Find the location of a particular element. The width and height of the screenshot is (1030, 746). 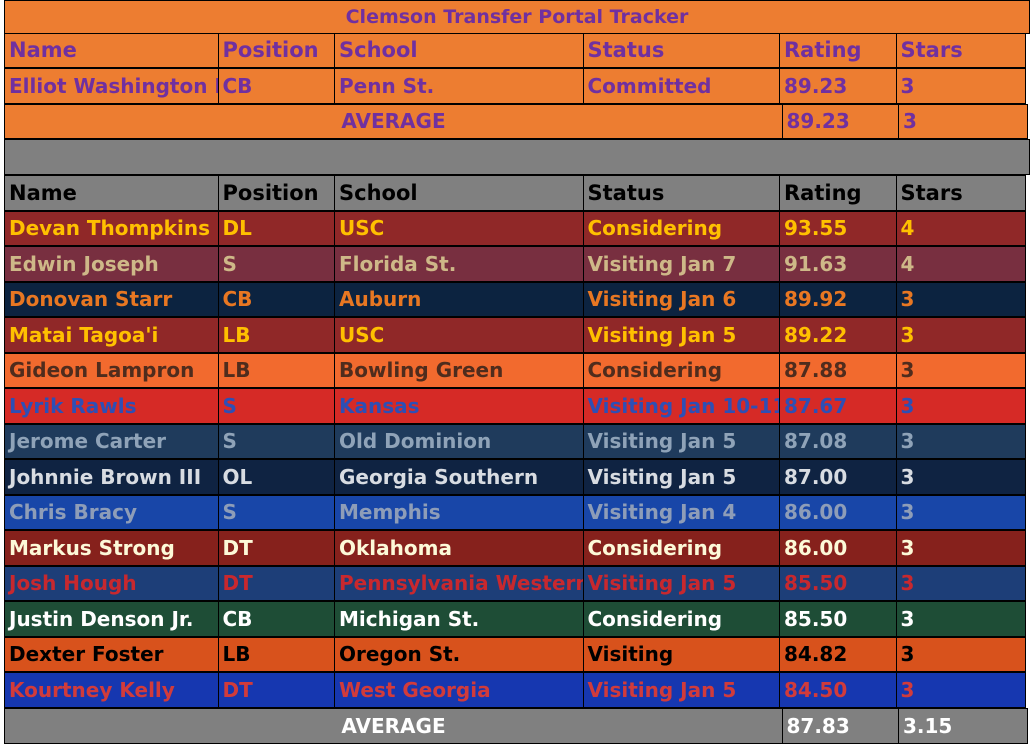

player-cell-rating: 89.22 is located at coordinates (838, 335).